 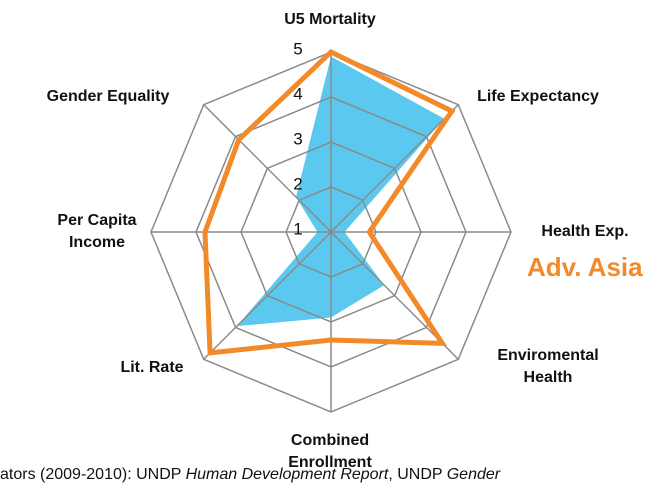 I want to click on category-label: Per Capita Income, so click(x=97, y=231).